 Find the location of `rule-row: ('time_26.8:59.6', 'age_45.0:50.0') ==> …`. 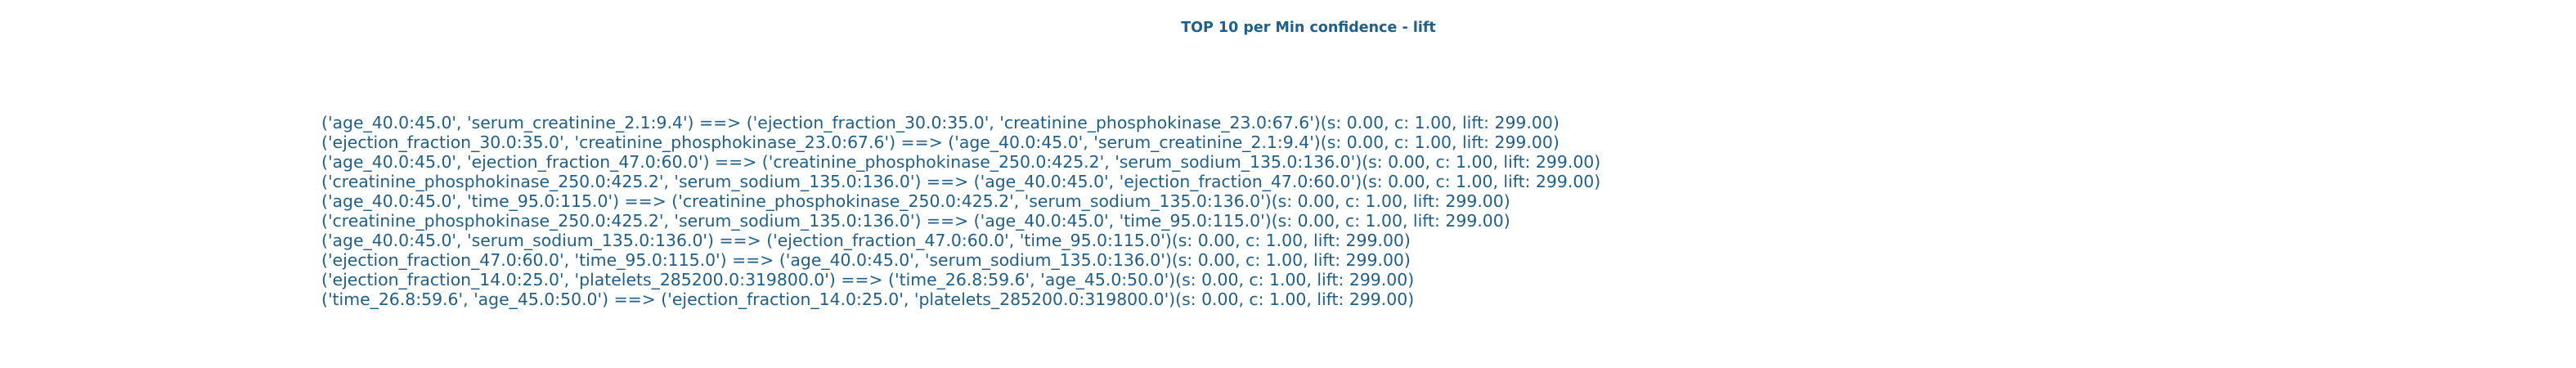

rule-row: ('time_26.8:59.6', 'age_45.0:50.0') ==> … is located at coordinates (868, 299).